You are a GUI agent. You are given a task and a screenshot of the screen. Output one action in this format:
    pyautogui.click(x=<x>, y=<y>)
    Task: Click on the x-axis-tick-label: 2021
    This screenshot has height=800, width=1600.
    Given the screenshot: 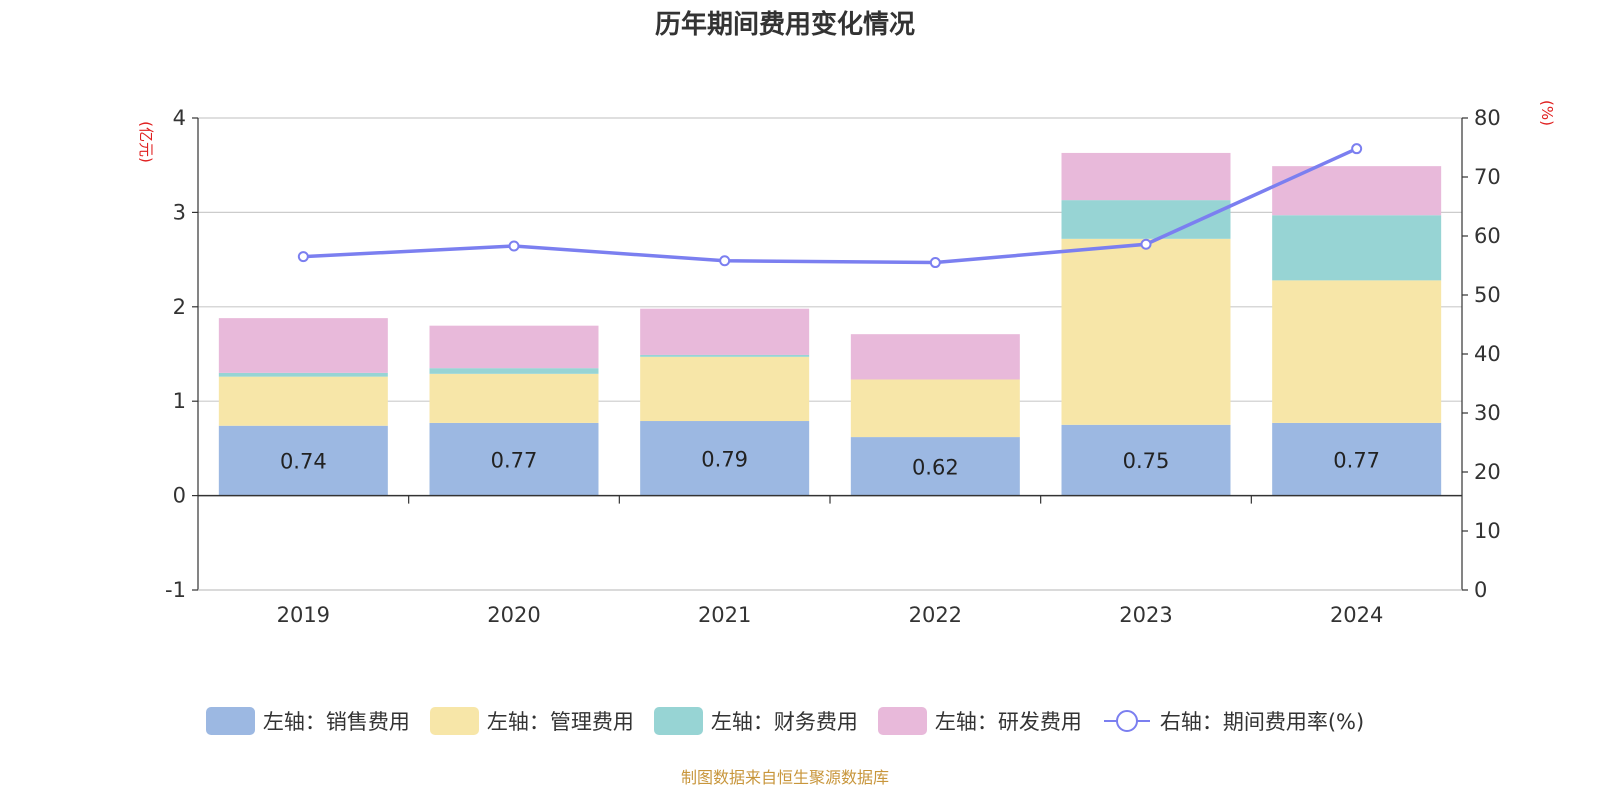 What is the action you would take?
    pyautogui.click(x=724, y=615)
    